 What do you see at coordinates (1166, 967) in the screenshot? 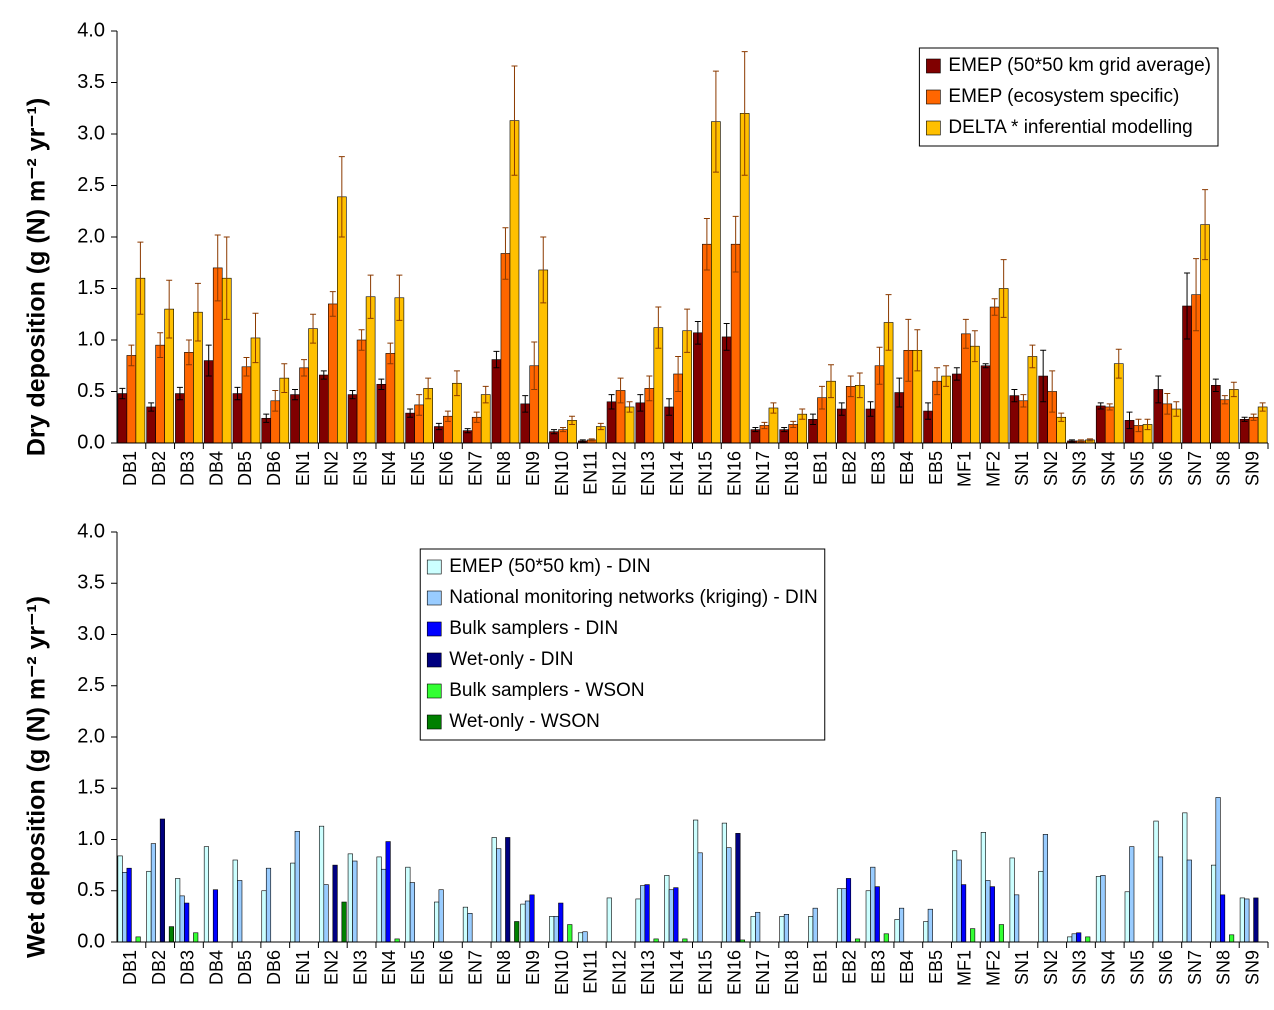
I see `x-tick-label: SN6` at bounding box center [1166, 967].